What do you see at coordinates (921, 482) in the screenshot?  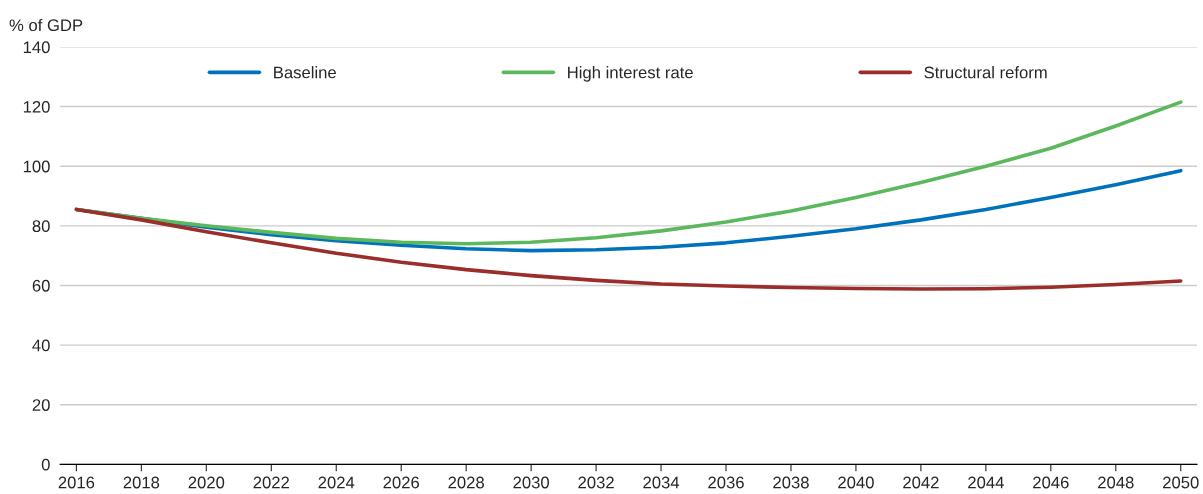 I see `x-tick-label: 2042` at bounding box center [921, 482].